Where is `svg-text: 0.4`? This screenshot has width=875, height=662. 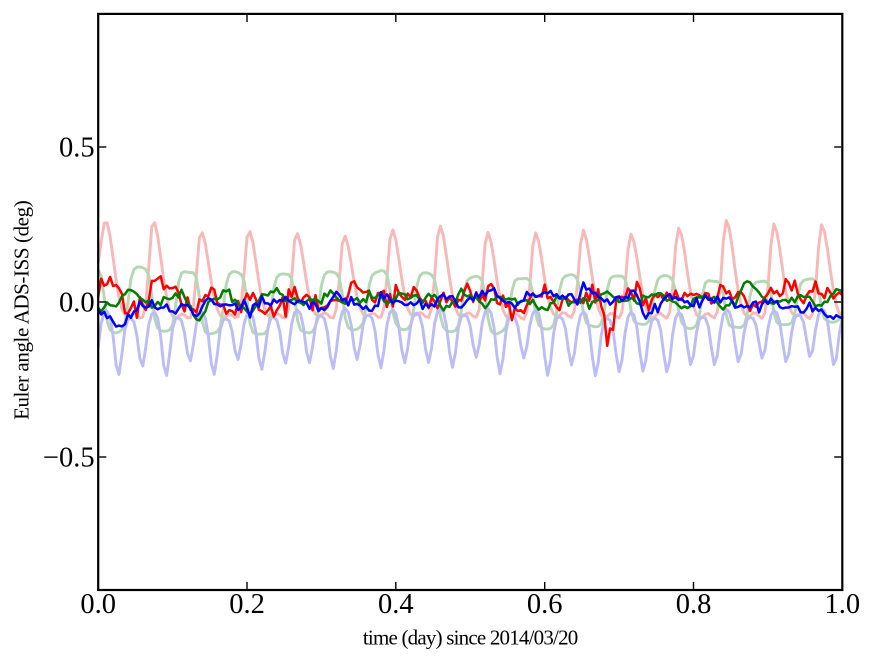
svg-text: 0.4 is located at coordinates (396, 604).